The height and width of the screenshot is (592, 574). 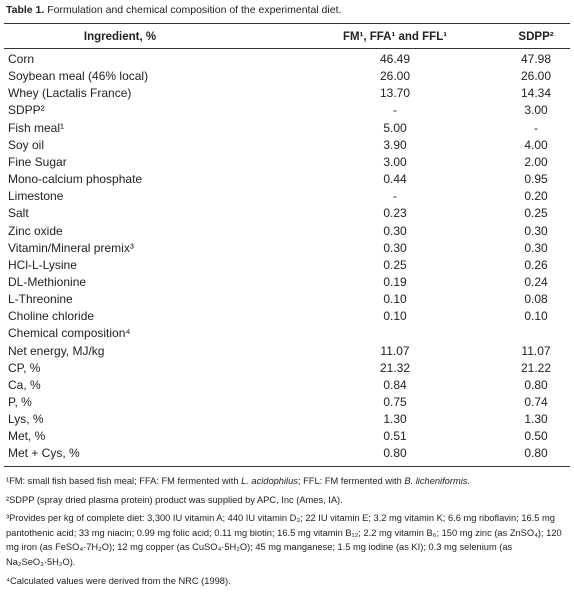 What do you see at coordinates (287, 351) in the screenshot?
I see `table-row: Net energy, MJ/kg 11.07 11.07` at bounding box center [287, 351].